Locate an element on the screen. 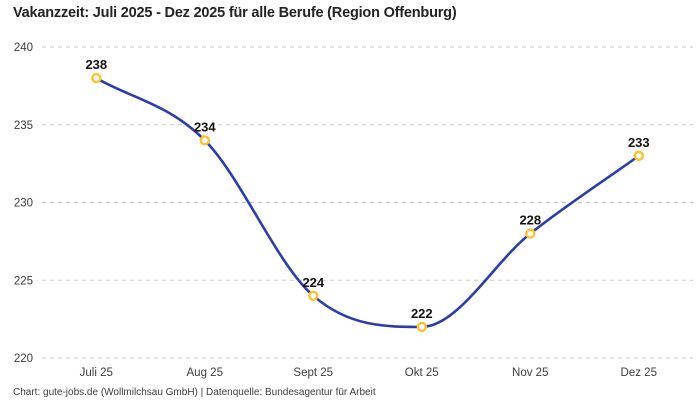  x-axis-tick-label: Okt 25 is located at coordinates (422, 373).